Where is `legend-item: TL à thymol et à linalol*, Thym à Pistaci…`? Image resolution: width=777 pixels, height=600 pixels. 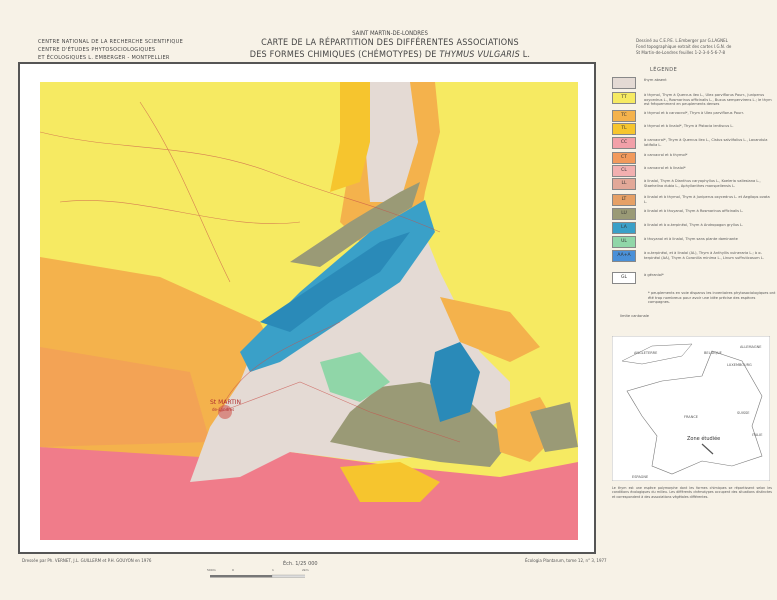
legend-item: TL à thymol et à linalol*, Thym à Pistaci… is located at coordinates (692, 129).